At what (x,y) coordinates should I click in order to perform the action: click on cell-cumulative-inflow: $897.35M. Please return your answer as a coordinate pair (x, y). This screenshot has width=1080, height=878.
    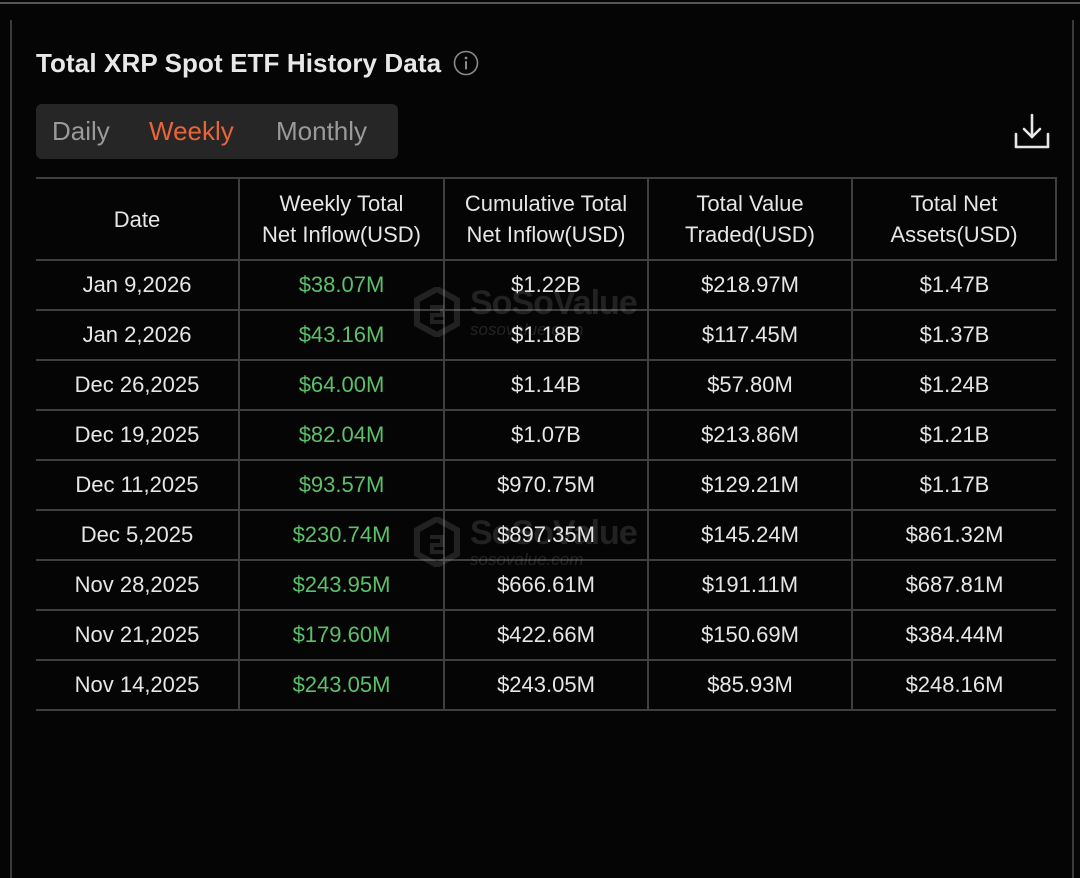
    Looking at the image, I should click on (546, 535).